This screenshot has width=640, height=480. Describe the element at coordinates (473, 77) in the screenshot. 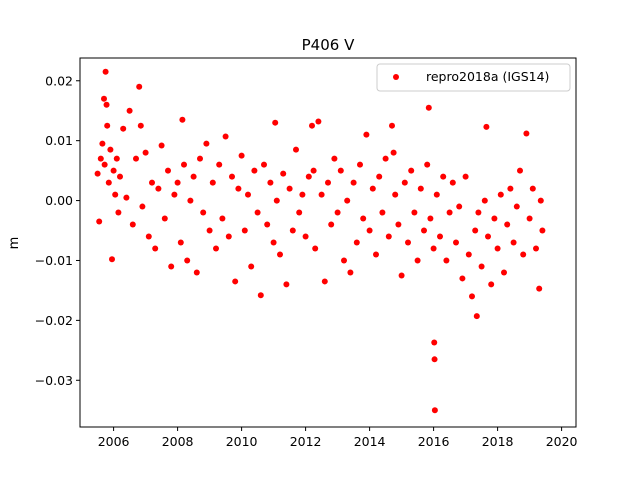

I see `legend-box` at that location.